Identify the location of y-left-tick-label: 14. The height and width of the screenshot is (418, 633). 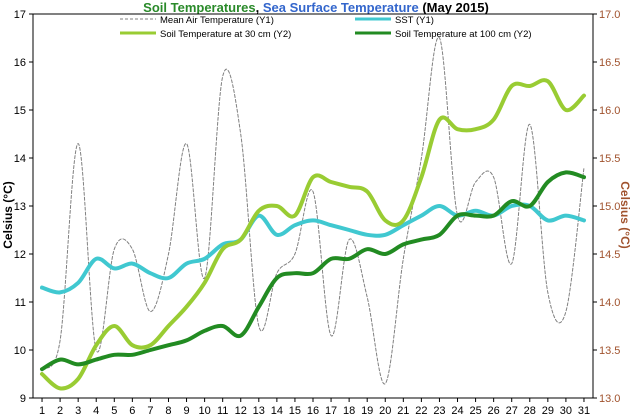
(20, 159).